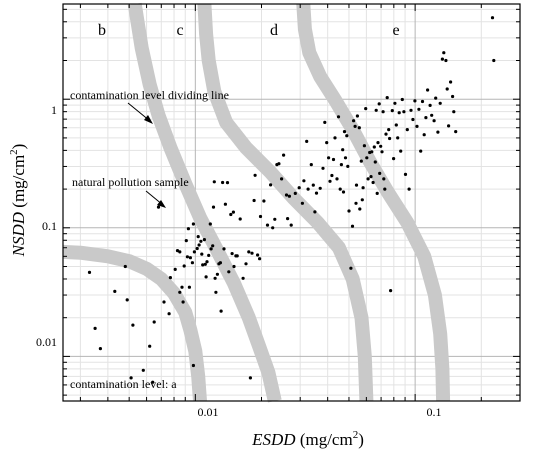 The image size is (550, 461). What do you see at coordinates (307, 439) in the screenshot?
I see `x-axis-label: ESDD (mg/cm2)` at bounding box center [307, 439].